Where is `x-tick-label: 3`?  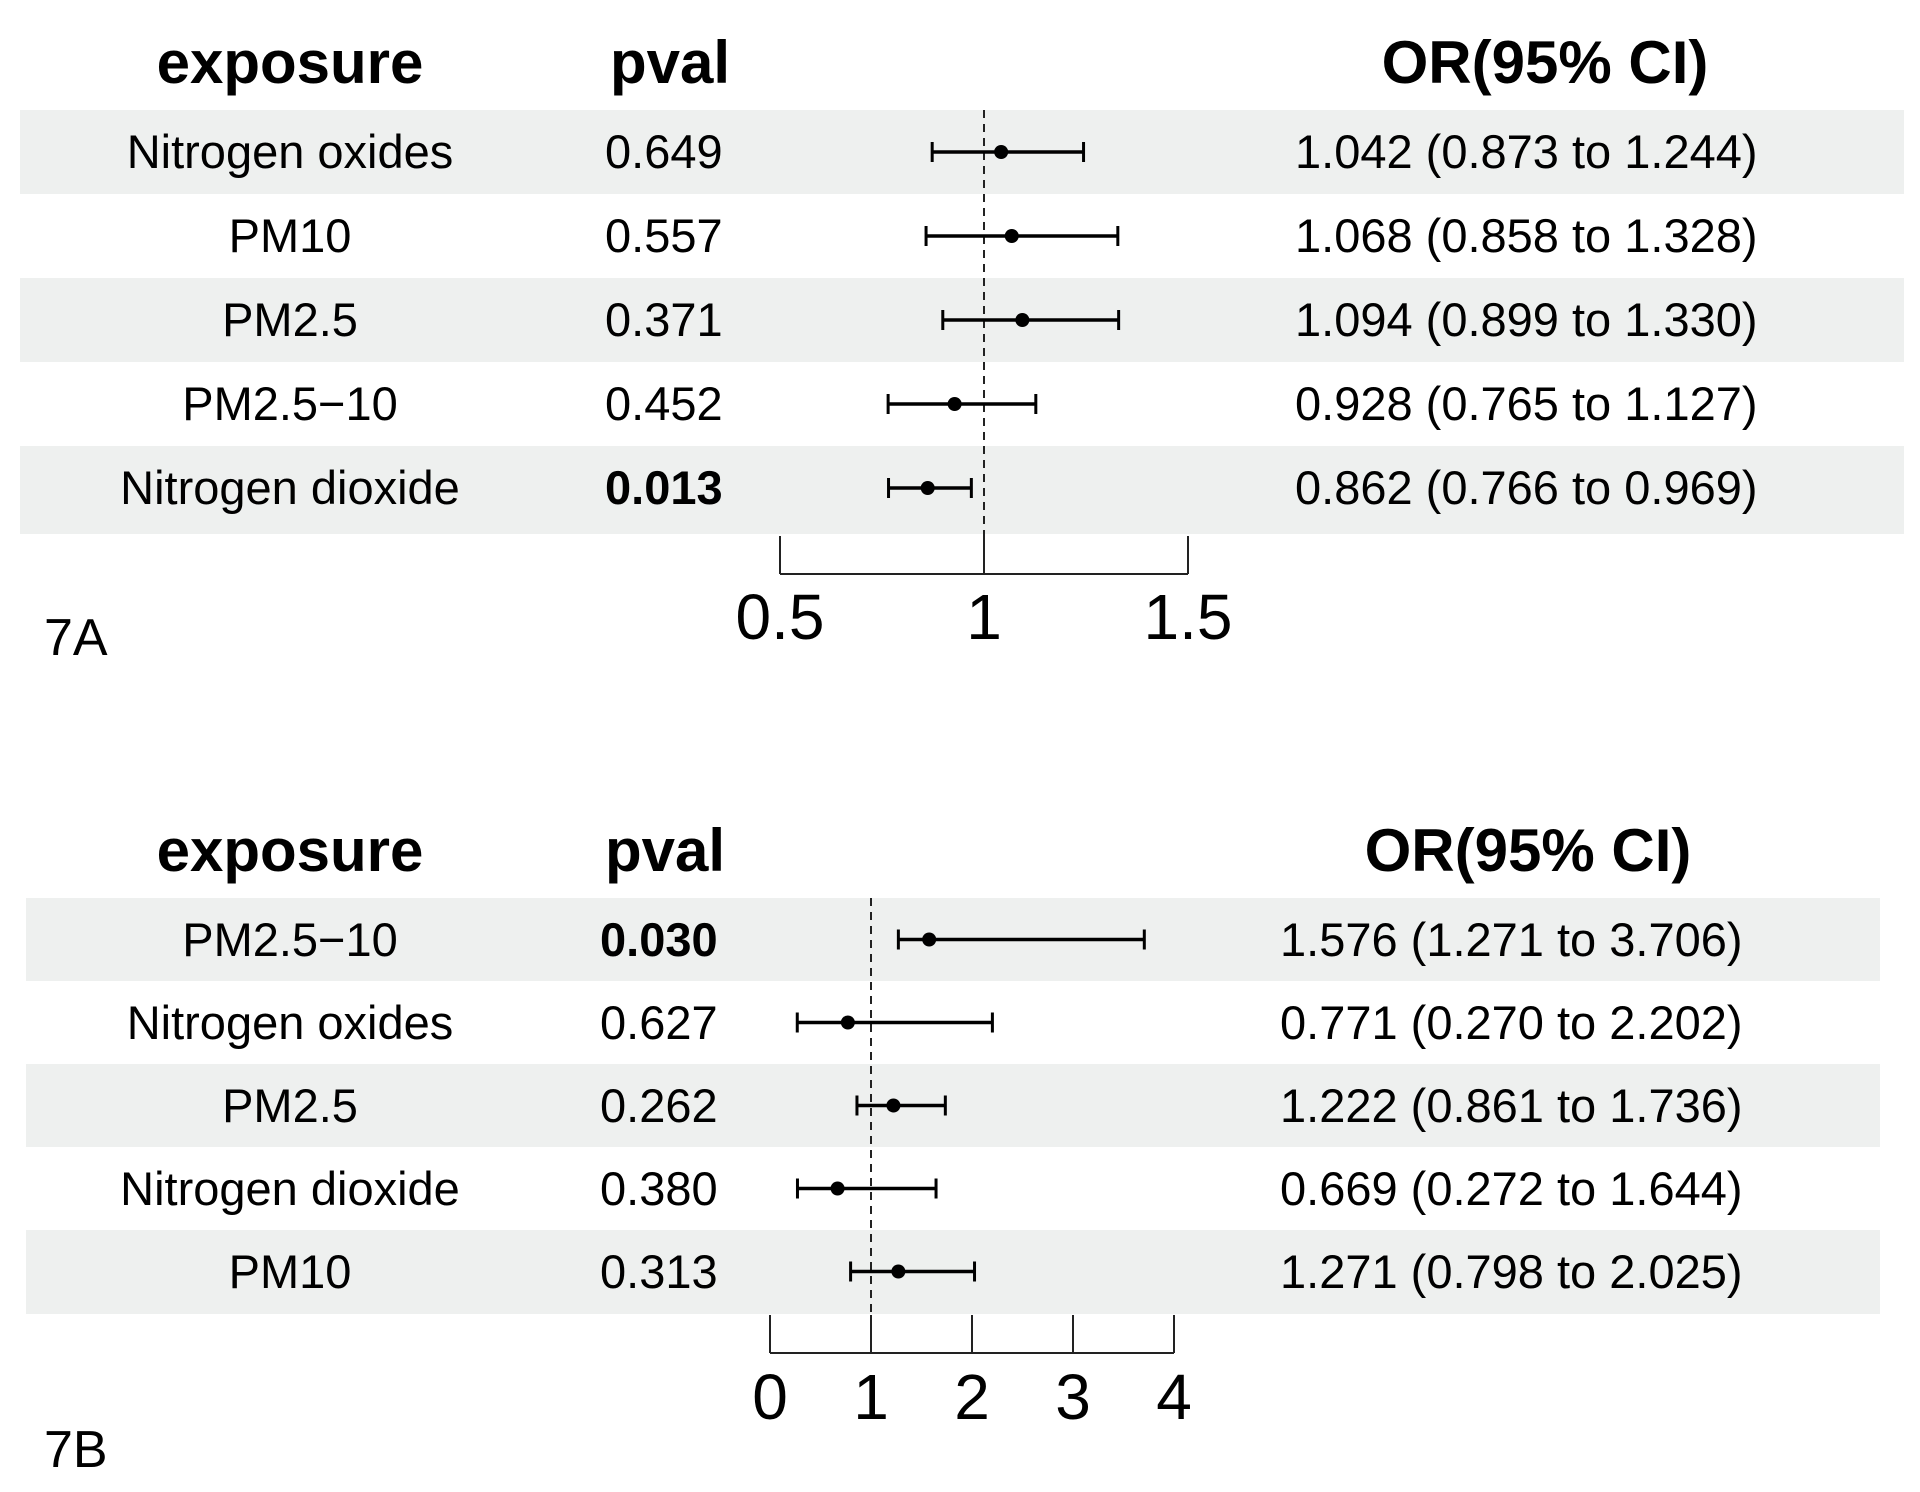
x-tick-label: 3 is located at coordinates (1073, 1397).